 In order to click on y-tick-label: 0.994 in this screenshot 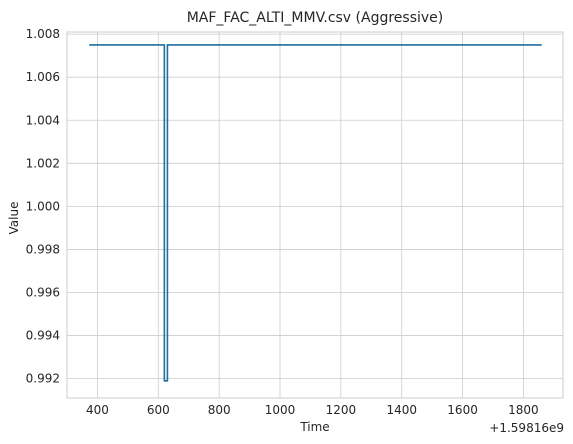, I will do `click(43, 336)`.